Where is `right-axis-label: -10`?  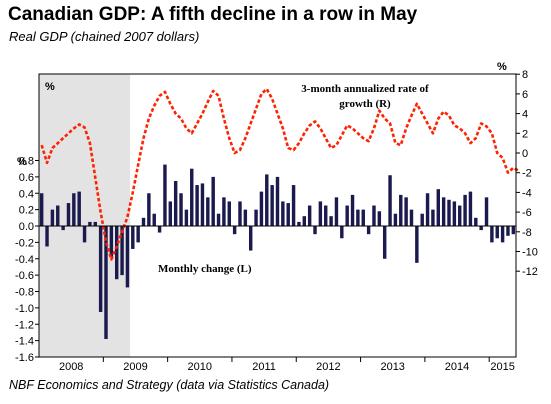
right-axis-label: -10 is located at coordinates (530, 253).